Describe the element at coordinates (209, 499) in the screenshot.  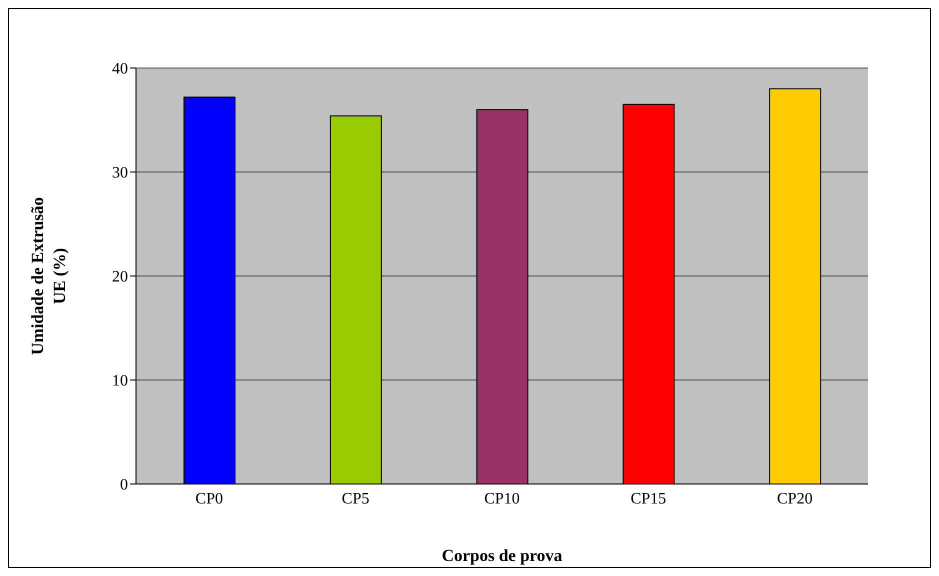
I see `x-tick-label: CP0` at that location.